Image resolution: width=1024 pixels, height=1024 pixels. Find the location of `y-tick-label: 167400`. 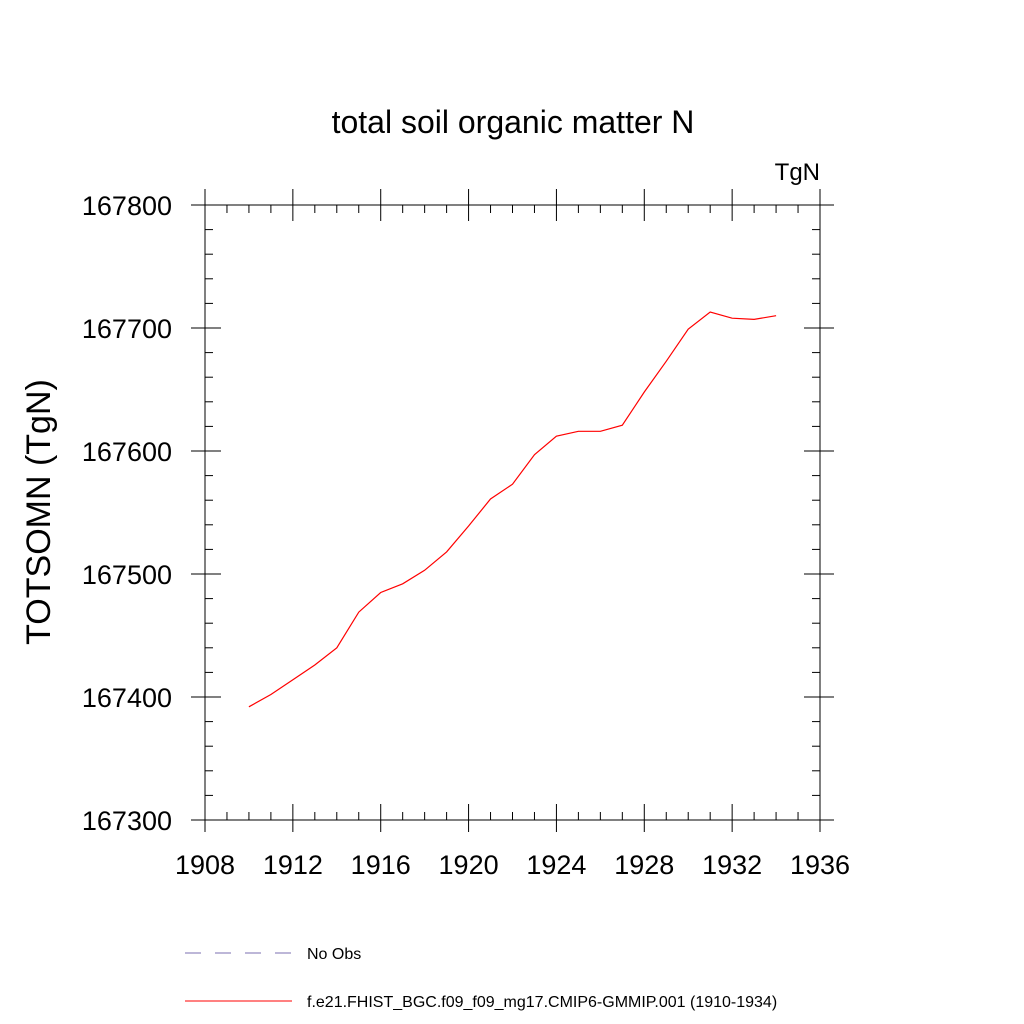

y-tick-label: 167400 is located at coordinates (127, 698).